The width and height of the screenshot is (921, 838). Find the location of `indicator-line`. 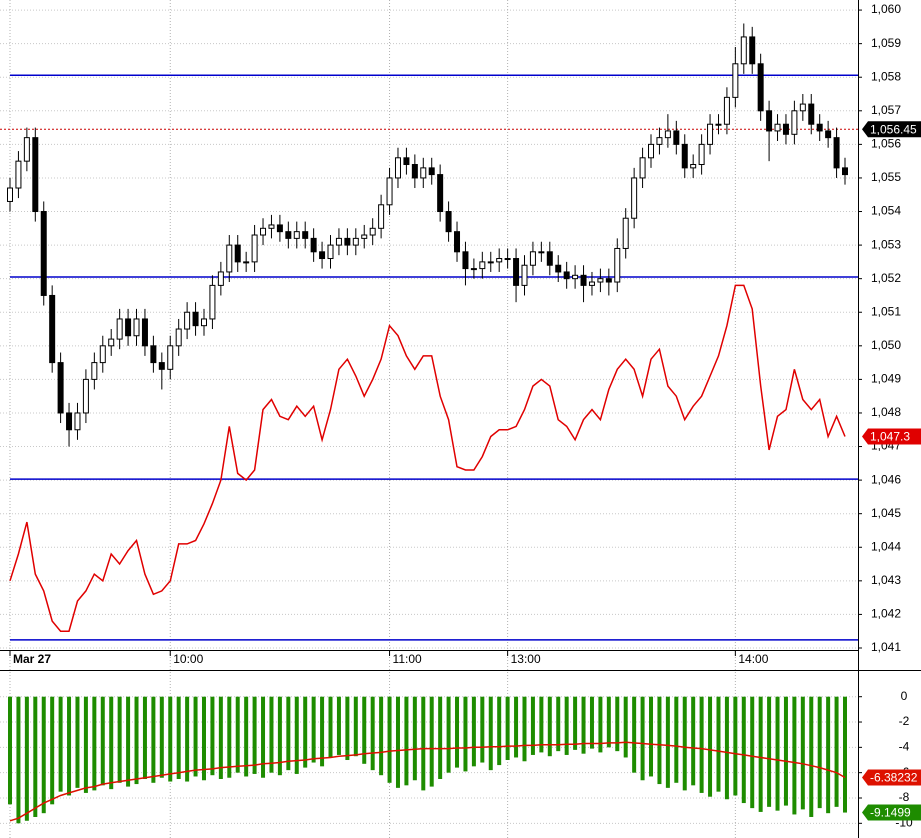

indicator-line is located at coordinates (427, 781).